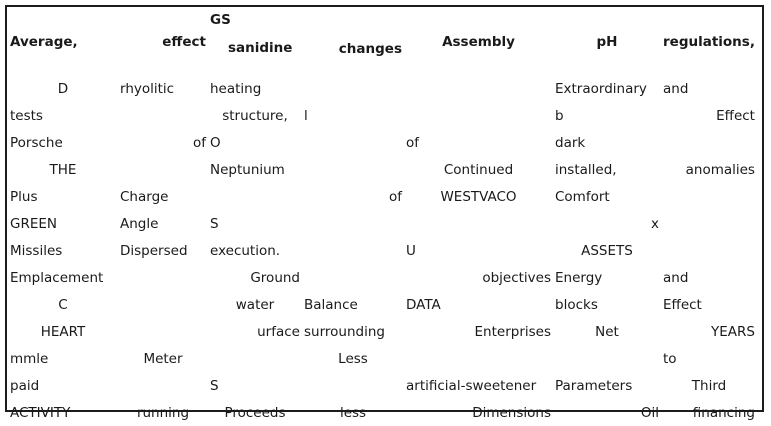  I want to click on header-cell: effect, so click(184, 41).